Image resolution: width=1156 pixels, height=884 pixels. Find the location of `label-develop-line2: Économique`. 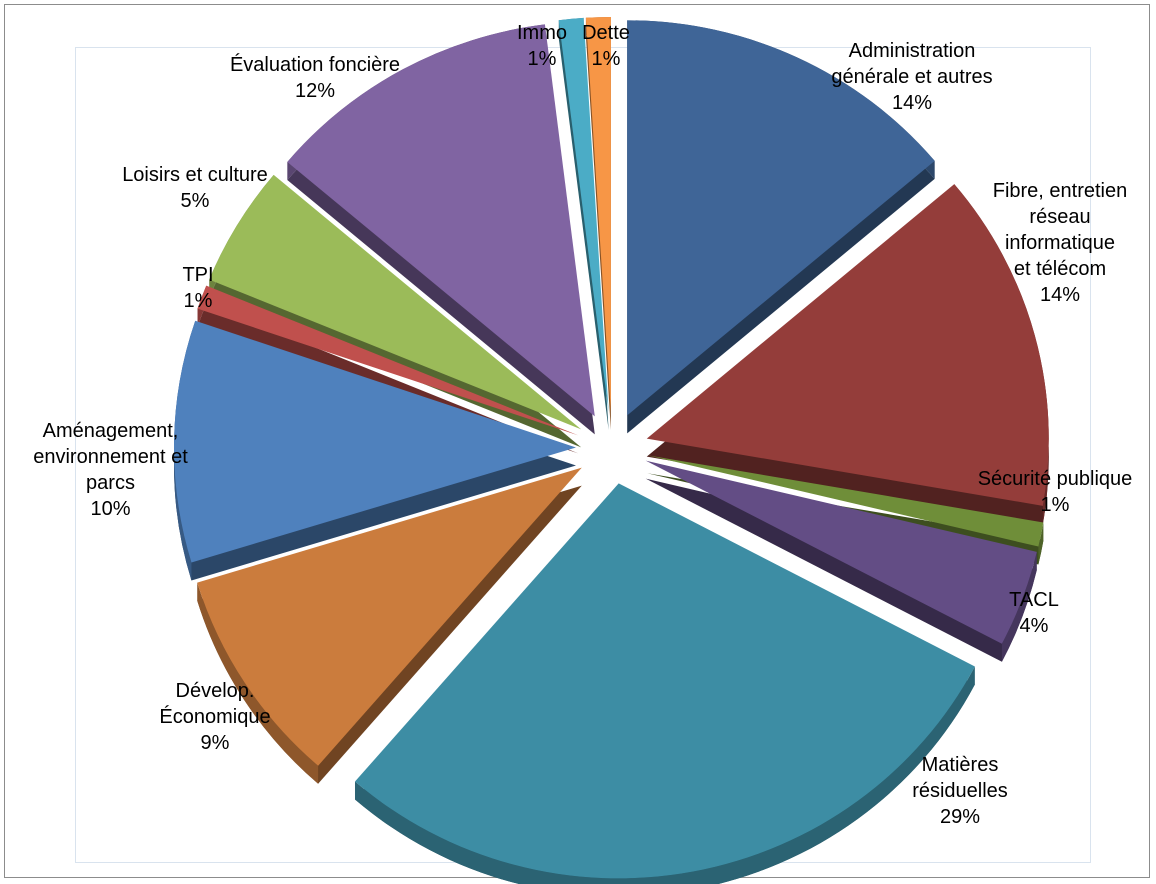

label-develop-line2: Économique is located at coordinates (215, 717).